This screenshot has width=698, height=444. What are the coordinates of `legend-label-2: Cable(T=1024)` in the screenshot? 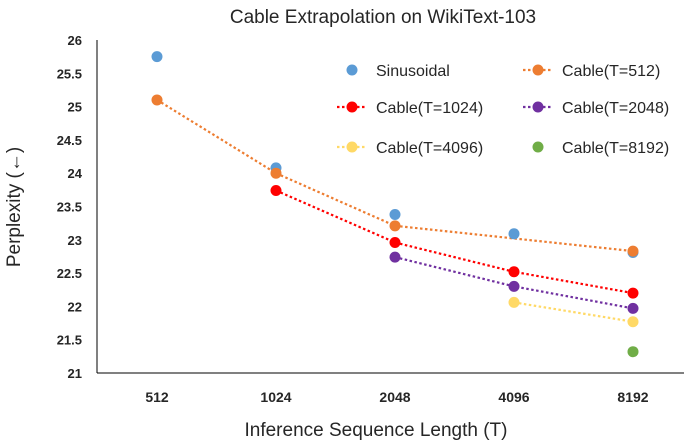 It's located at (429, 108).